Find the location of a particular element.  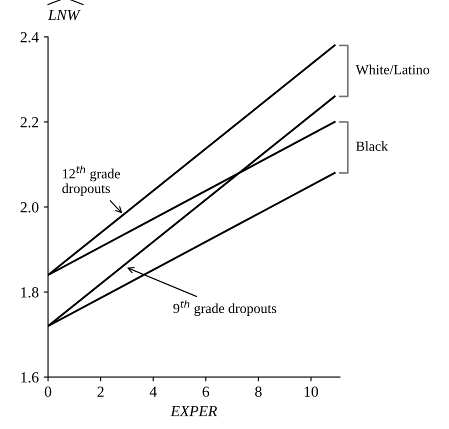

text: White/Latino is located at coordinates (393, 69).